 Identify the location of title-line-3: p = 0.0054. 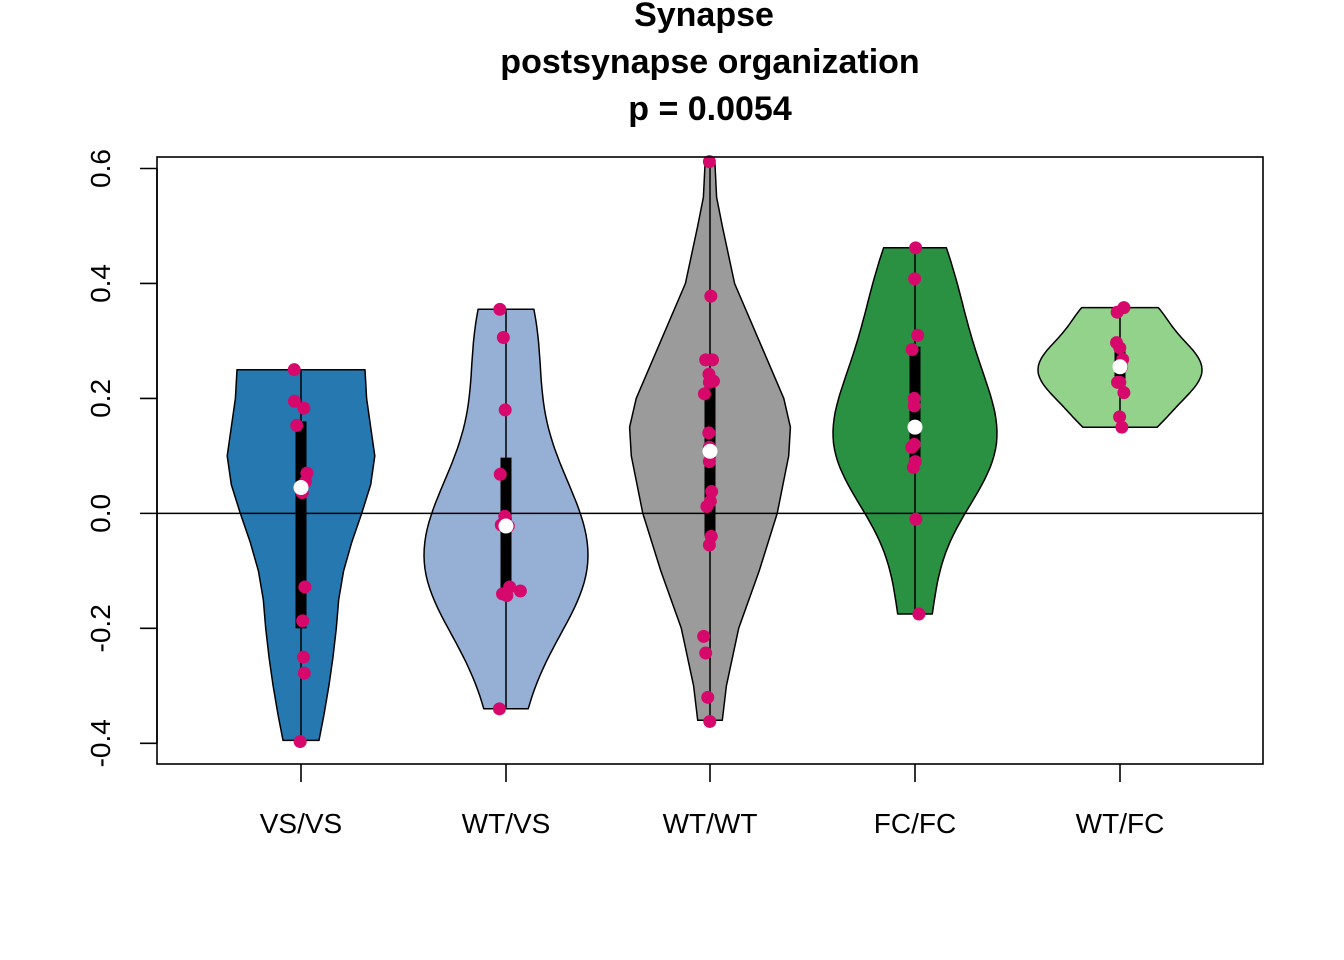
(710, 109).